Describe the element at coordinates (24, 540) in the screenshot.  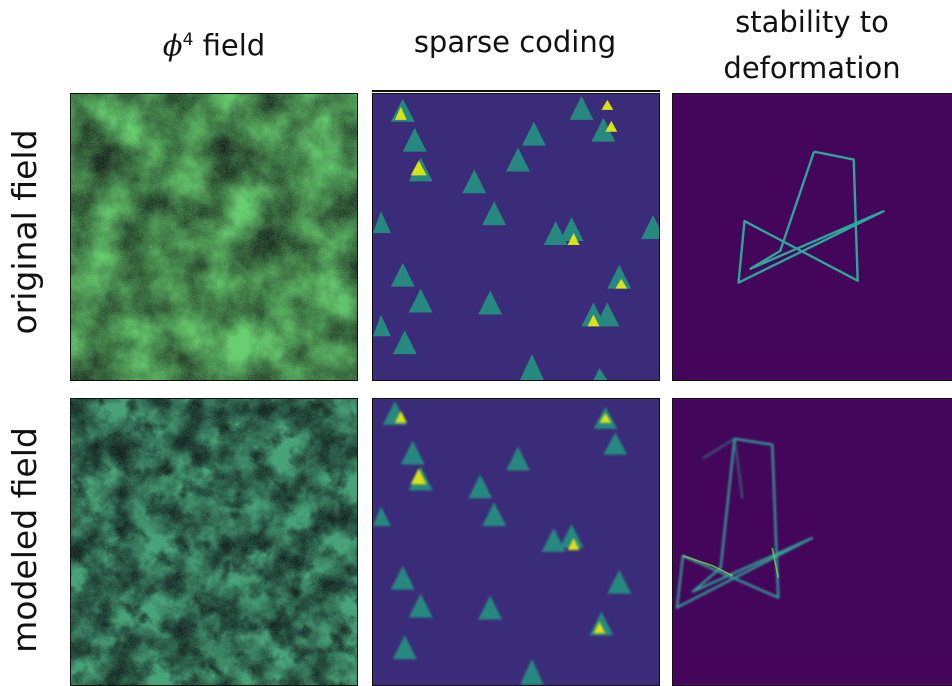
I see `row-label-modeled-field: modeled field` at that location.